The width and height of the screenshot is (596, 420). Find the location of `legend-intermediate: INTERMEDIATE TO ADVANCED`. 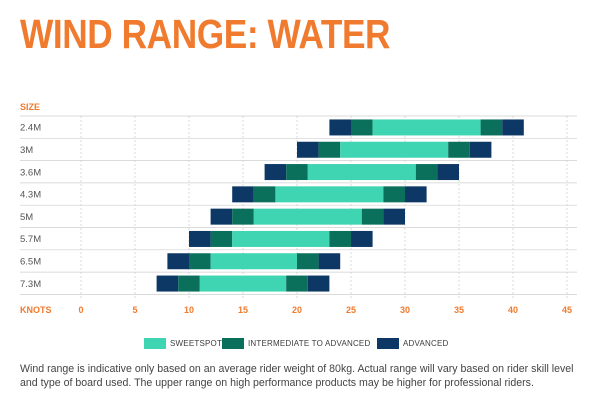

legend-intermediate: INTERMEDIATE TO ADVANCED is located at coordinates (296, 343).